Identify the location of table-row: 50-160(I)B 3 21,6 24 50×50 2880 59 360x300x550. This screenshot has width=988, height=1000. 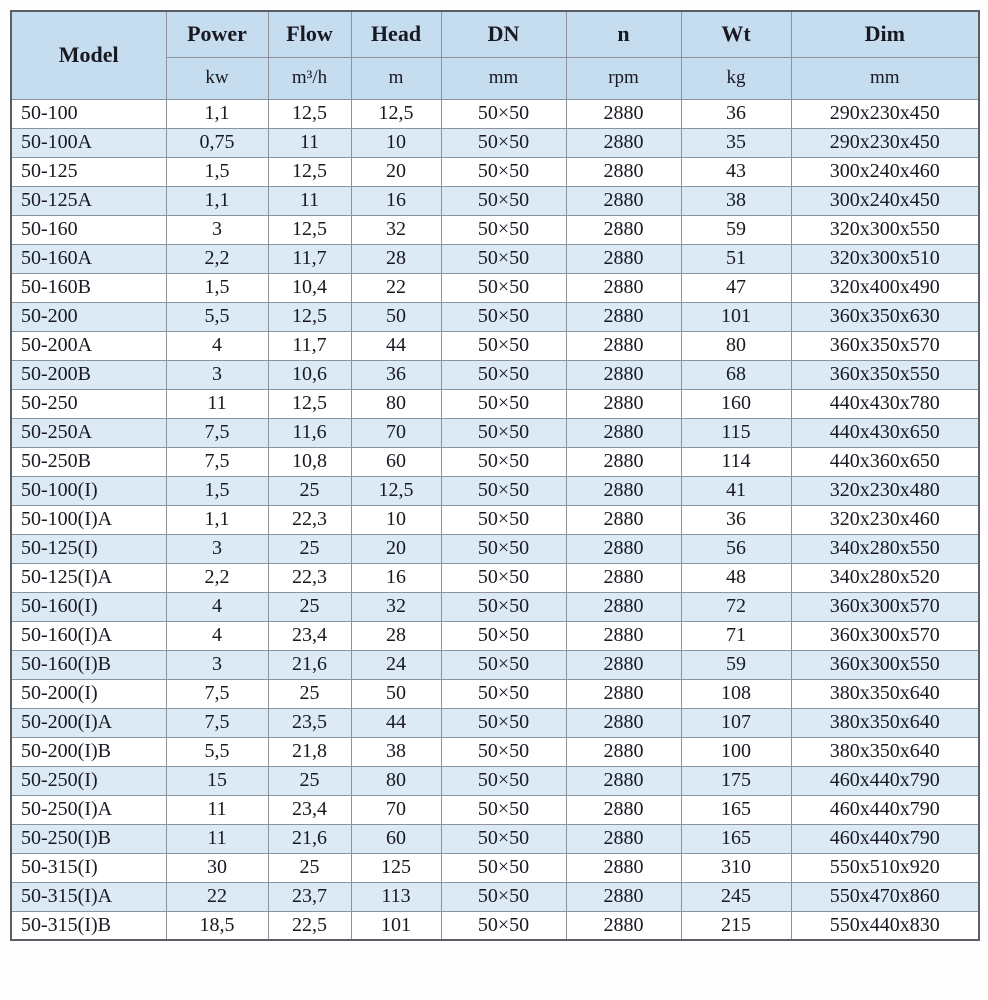
(495, 664).